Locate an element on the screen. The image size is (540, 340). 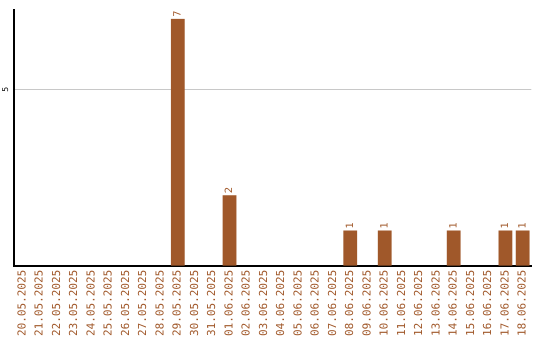
x-tick-label: 22.05.2025 is located at coordinates (56, 303).